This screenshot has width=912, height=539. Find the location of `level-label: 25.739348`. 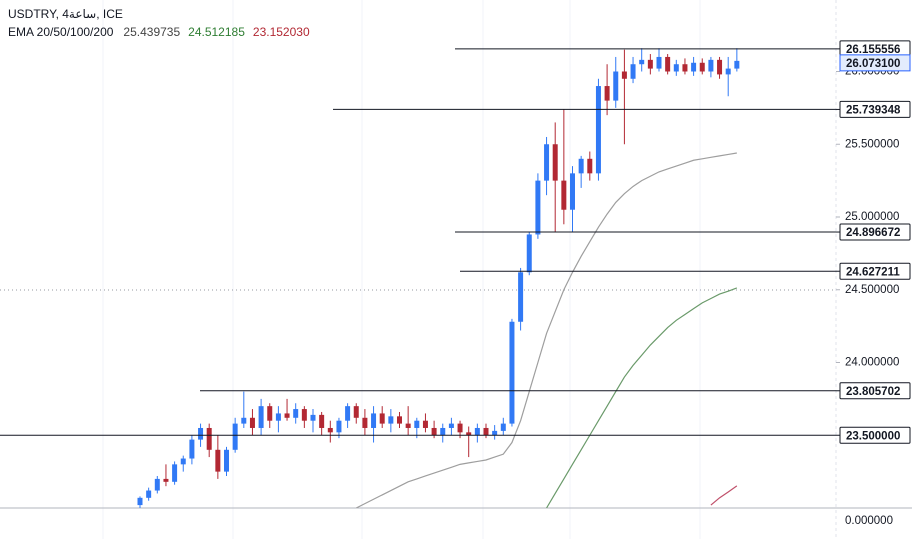

level-label: 25.739348 is located at coordinates (873, 110).